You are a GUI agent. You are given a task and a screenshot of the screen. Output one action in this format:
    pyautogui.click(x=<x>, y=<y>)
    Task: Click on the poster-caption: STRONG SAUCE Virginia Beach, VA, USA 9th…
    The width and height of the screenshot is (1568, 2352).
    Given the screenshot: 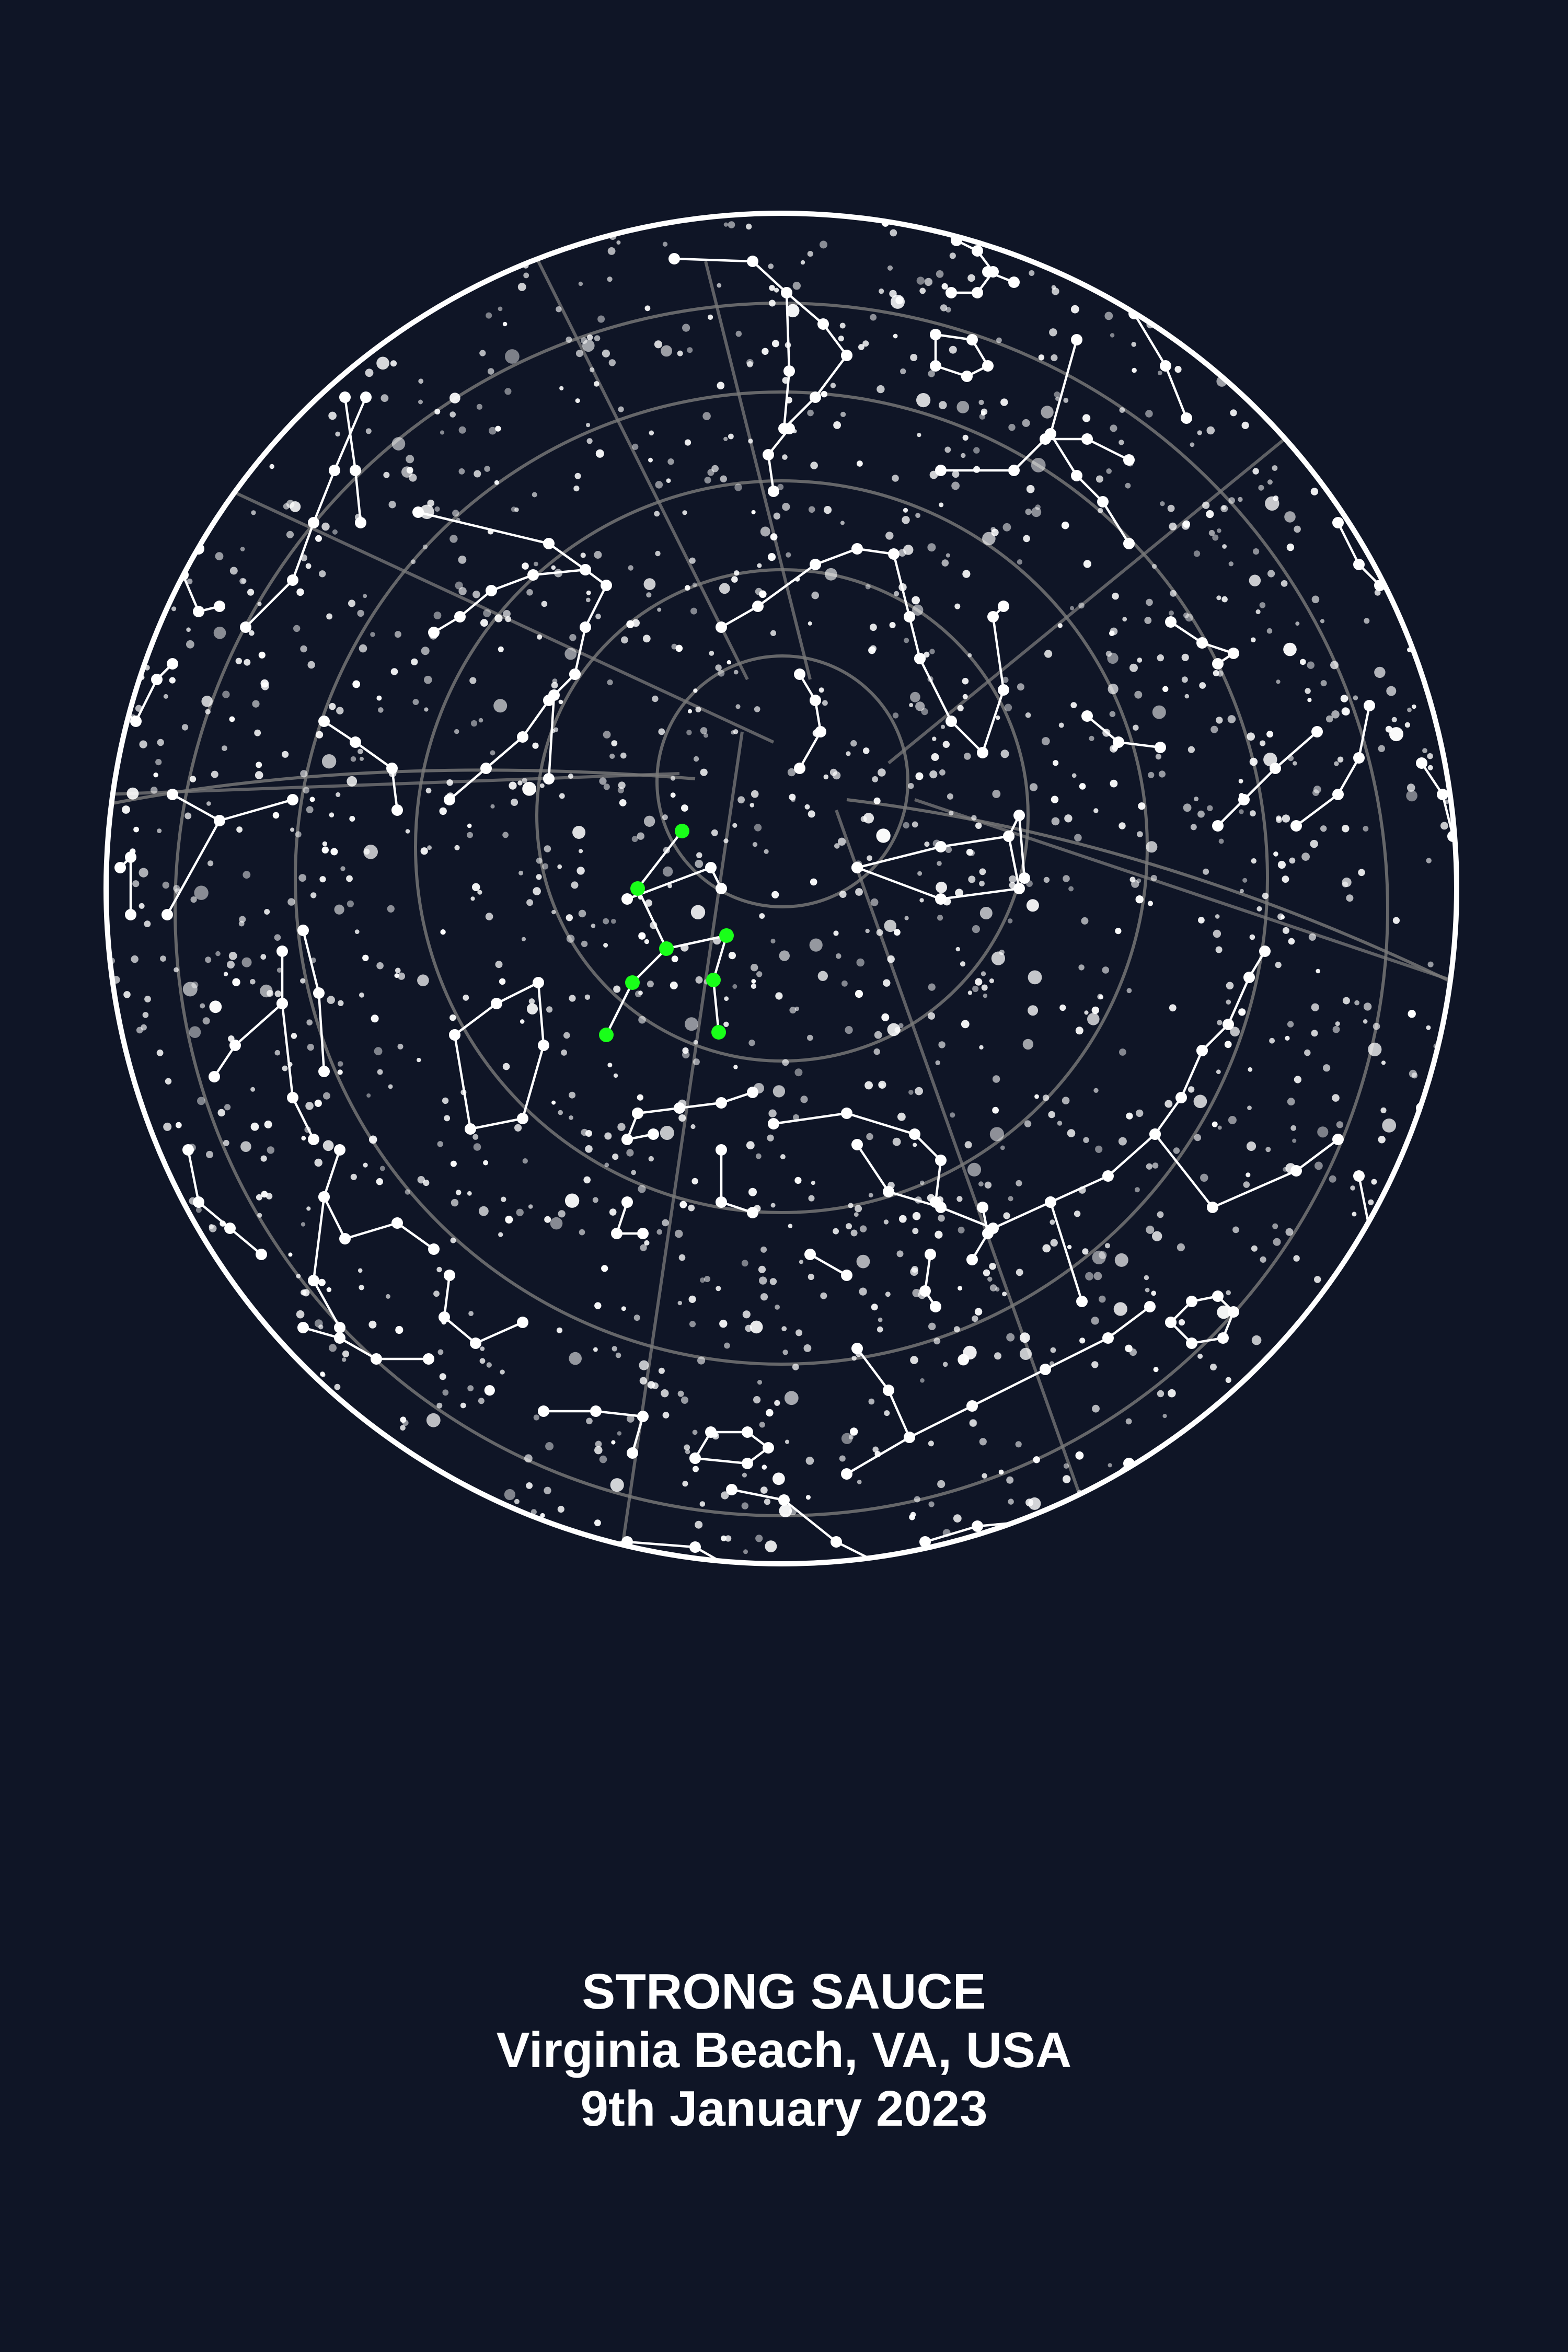 What is the action you would take?
    pyautogui.click(x=784, y=2050)
    